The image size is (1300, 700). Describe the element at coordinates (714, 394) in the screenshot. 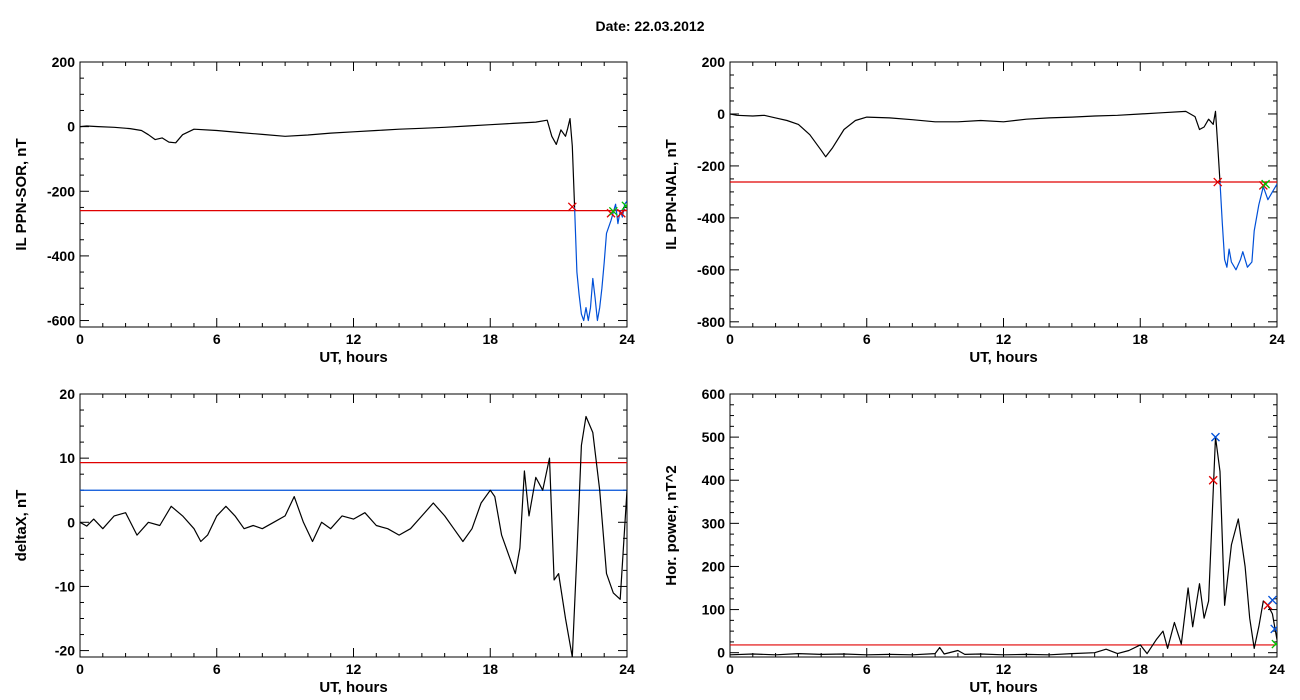

I see `y-tick-label: 600` at that location.